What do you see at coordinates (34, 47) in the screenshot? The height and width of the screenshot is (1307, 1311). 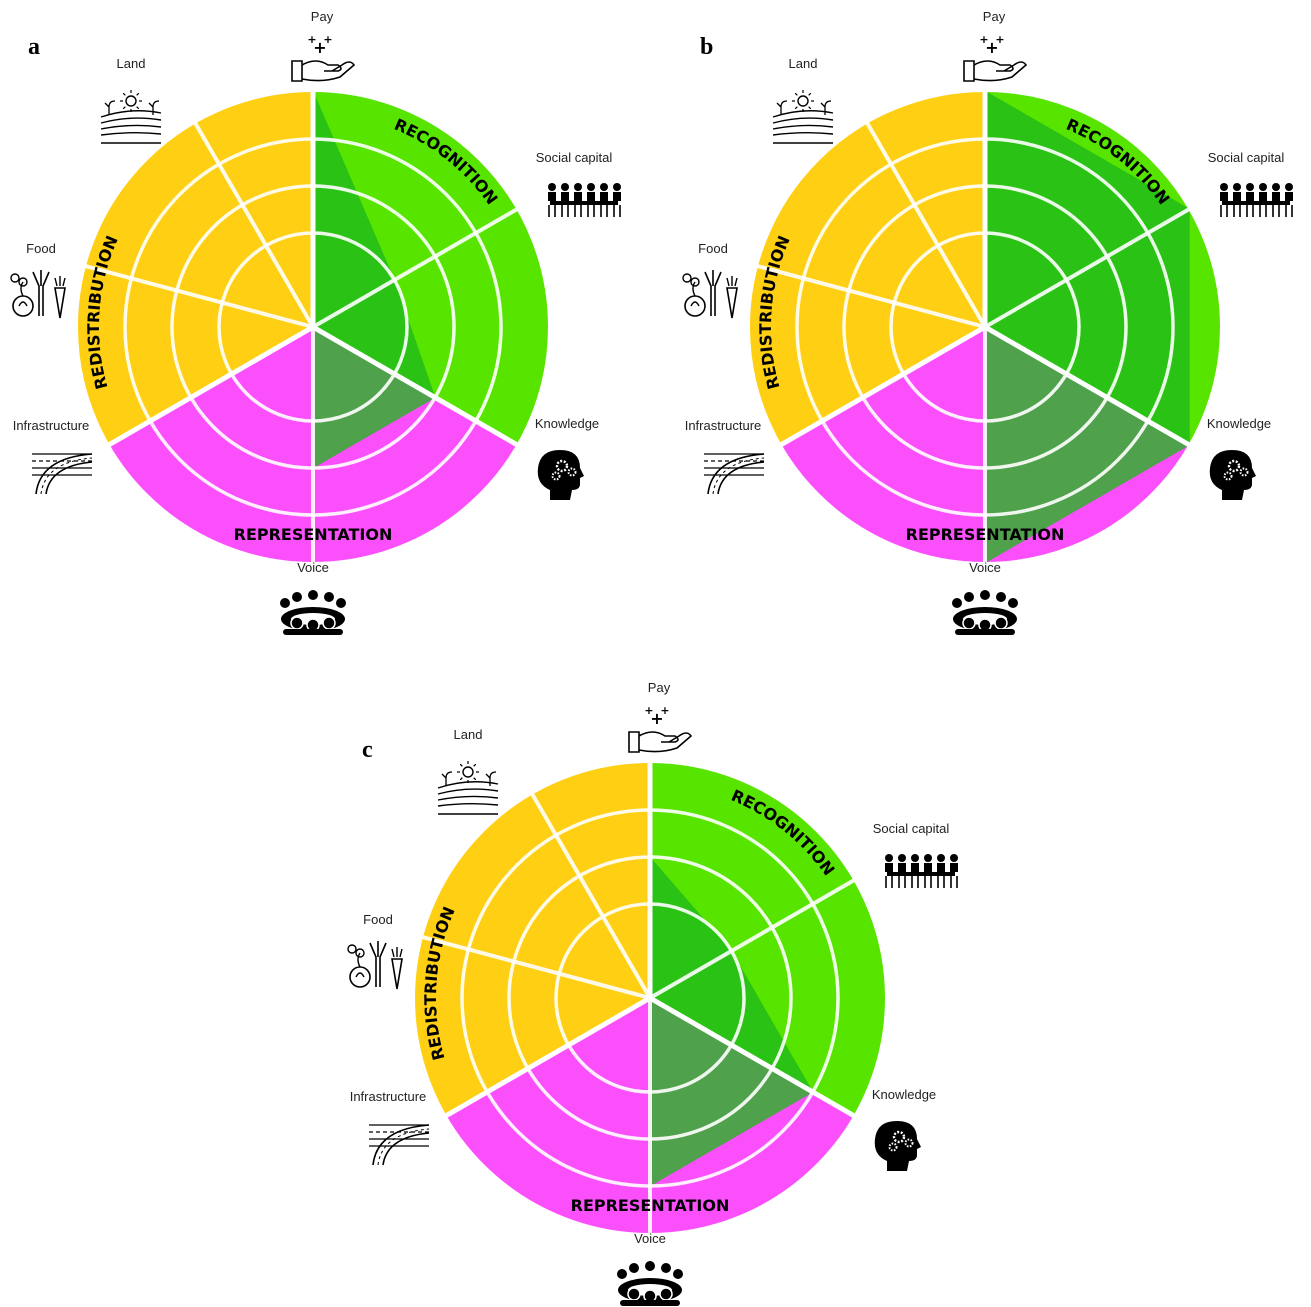 I see `panel-letter: a` at bounding box center [34, 47].